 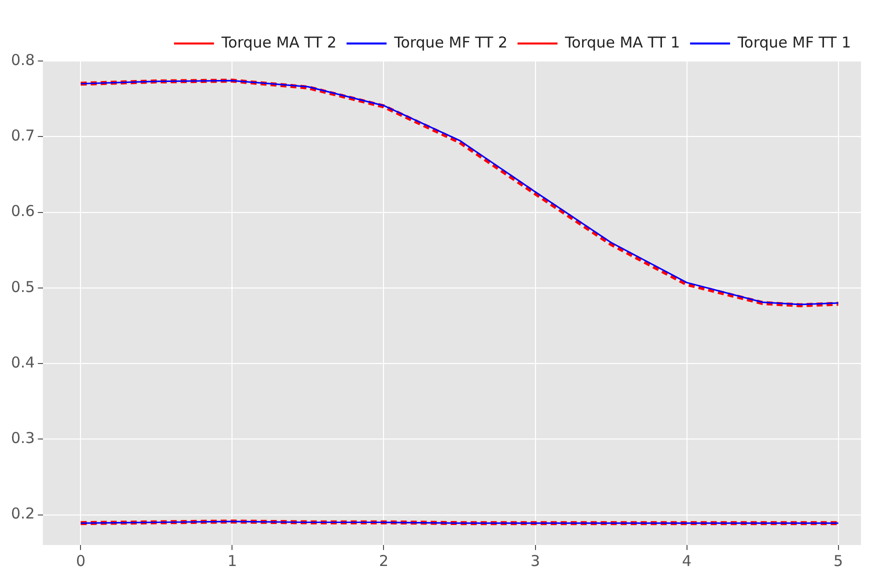 I want to click on y-tick-label: 0.5, so click(x=22, y=287).